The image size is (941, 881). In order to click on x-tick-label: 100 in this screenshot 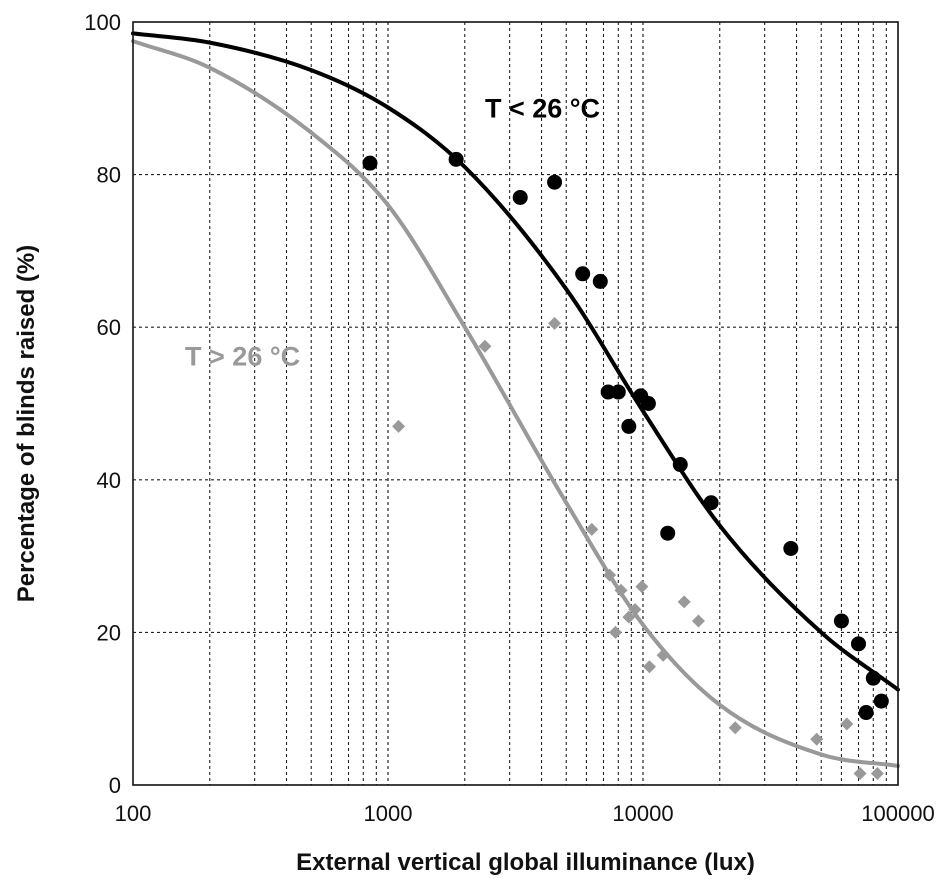, I will do `click(133, 813)`.